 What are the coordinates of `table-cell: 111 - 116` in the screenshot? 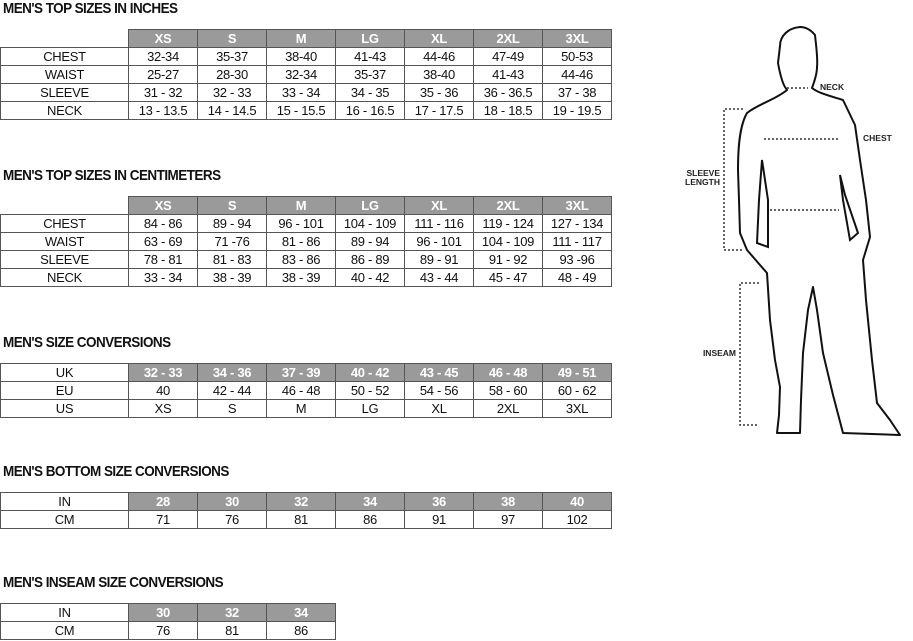 It's located at (439, 223).